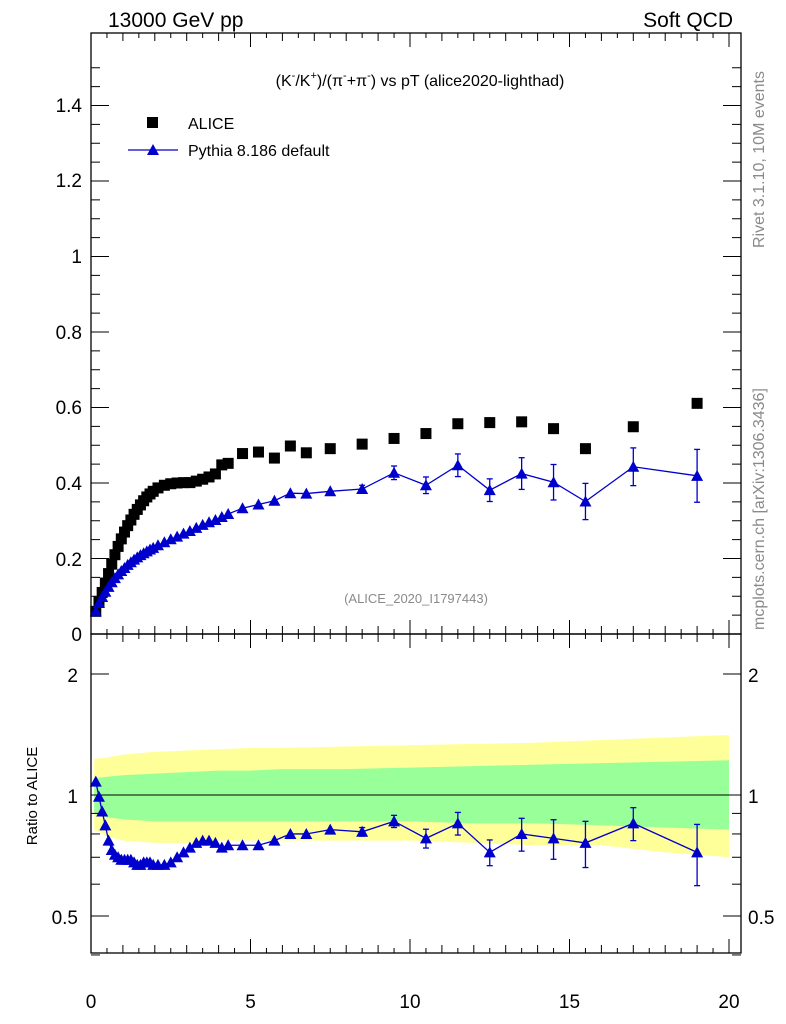 The image size is (786, 1024). Describe the element at coordinates (468, 81) in the screenshot. I see `title-part-4: ) vs pT (alice2020-lighthad)` at that location.